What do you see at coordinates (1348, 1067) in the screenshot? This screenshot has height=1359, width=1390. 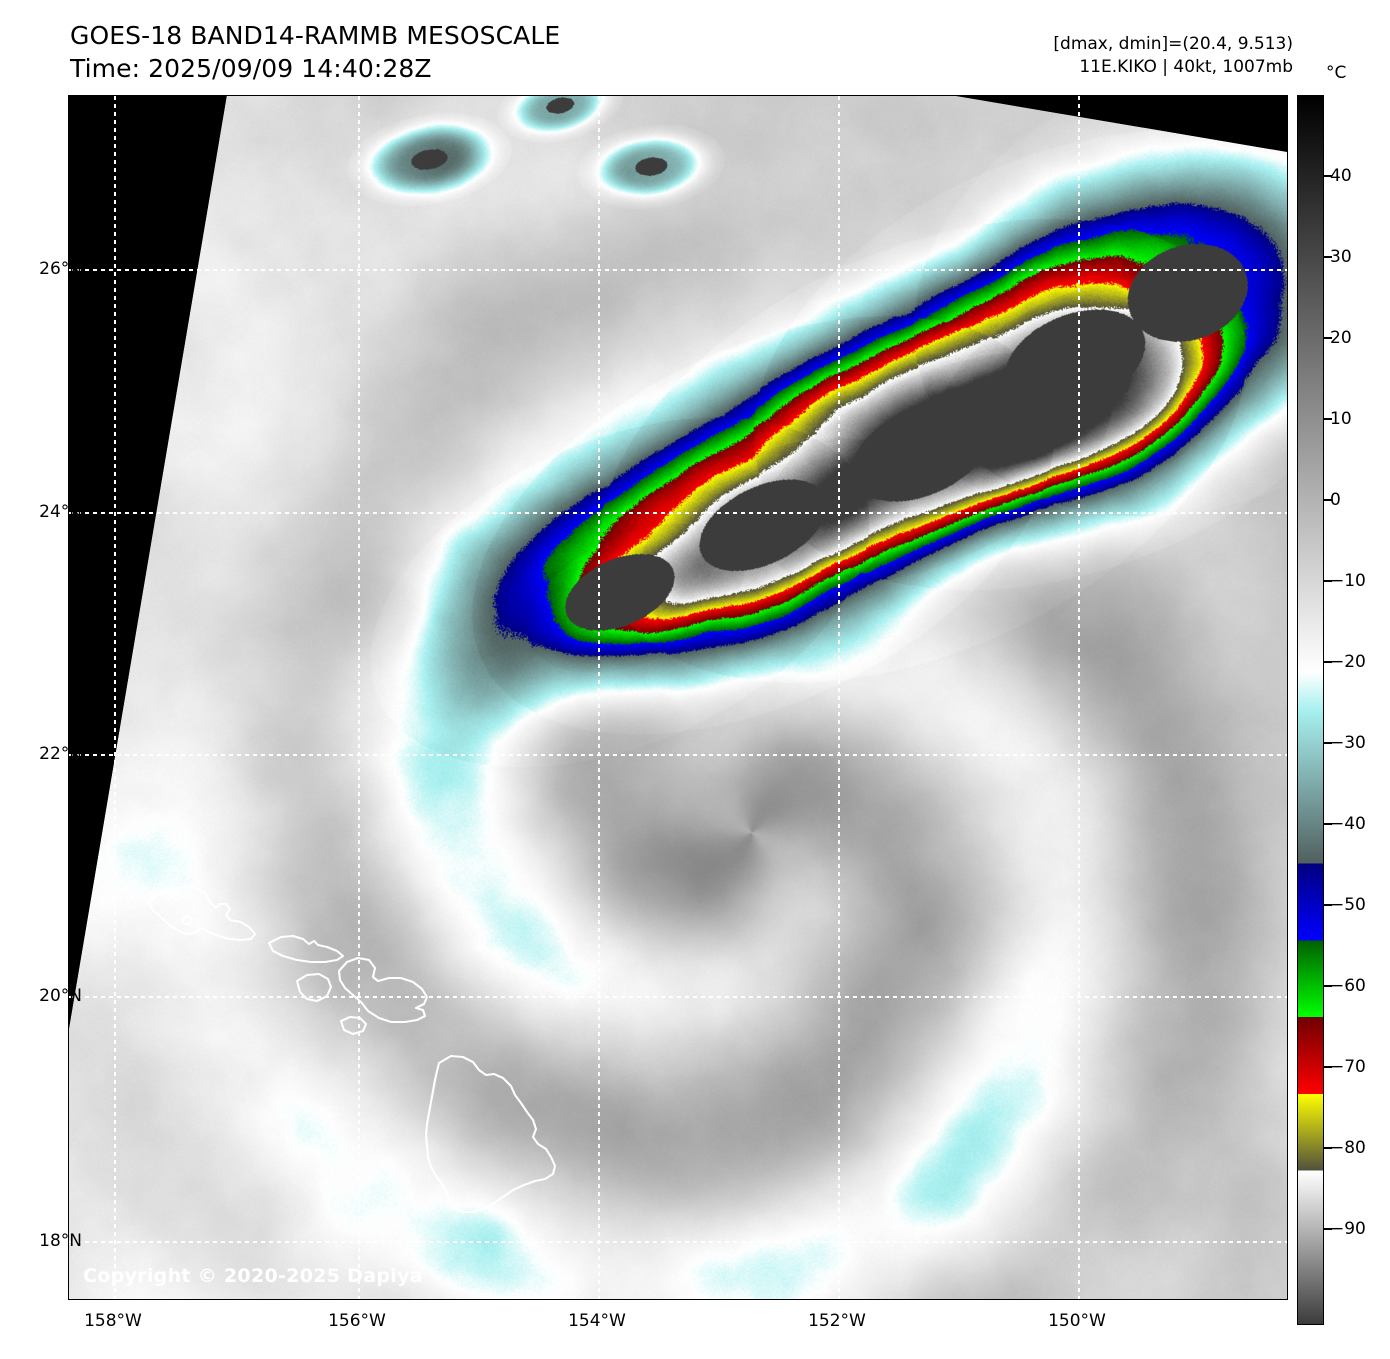 I see `colorbar-tick-m70: −70` at bounding box center [1348, 1067].